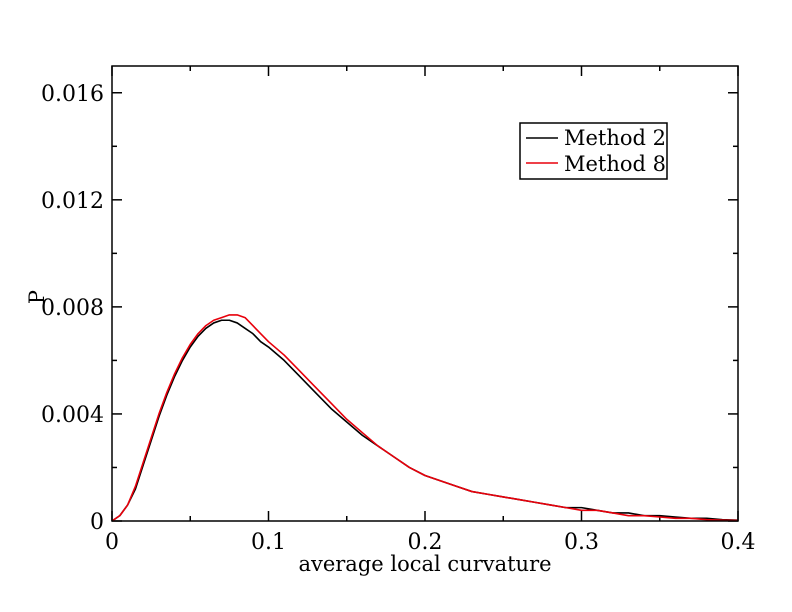 This screenshot has width=792, height=612. What do you see at coordinates (615, 138) in the screenshot?
I see `legend-label-method-2: Method 2` at bounding box center [615, 138].